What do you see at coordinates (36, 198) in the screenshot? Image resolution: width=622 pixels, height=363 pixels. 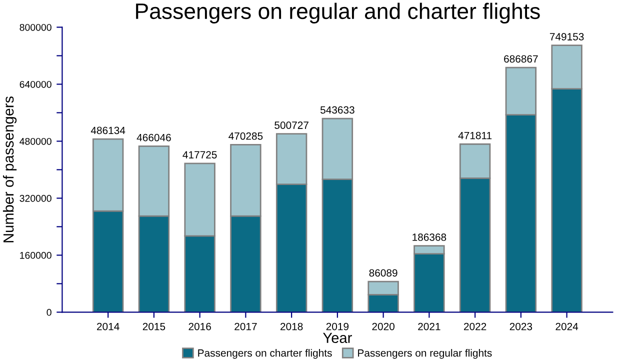 I see `y-tick-label: 320000` at bounding box center [36, 198].